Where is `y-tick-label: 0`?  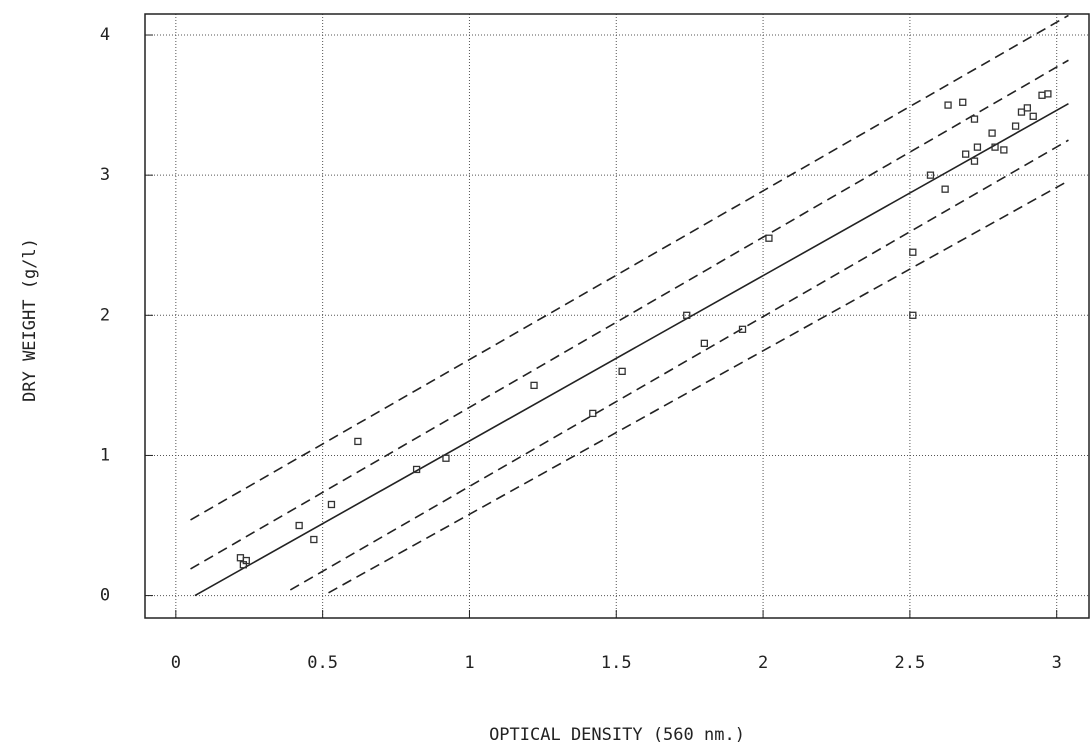 y-tick-label: 0 is located at coordinates (105, 596).